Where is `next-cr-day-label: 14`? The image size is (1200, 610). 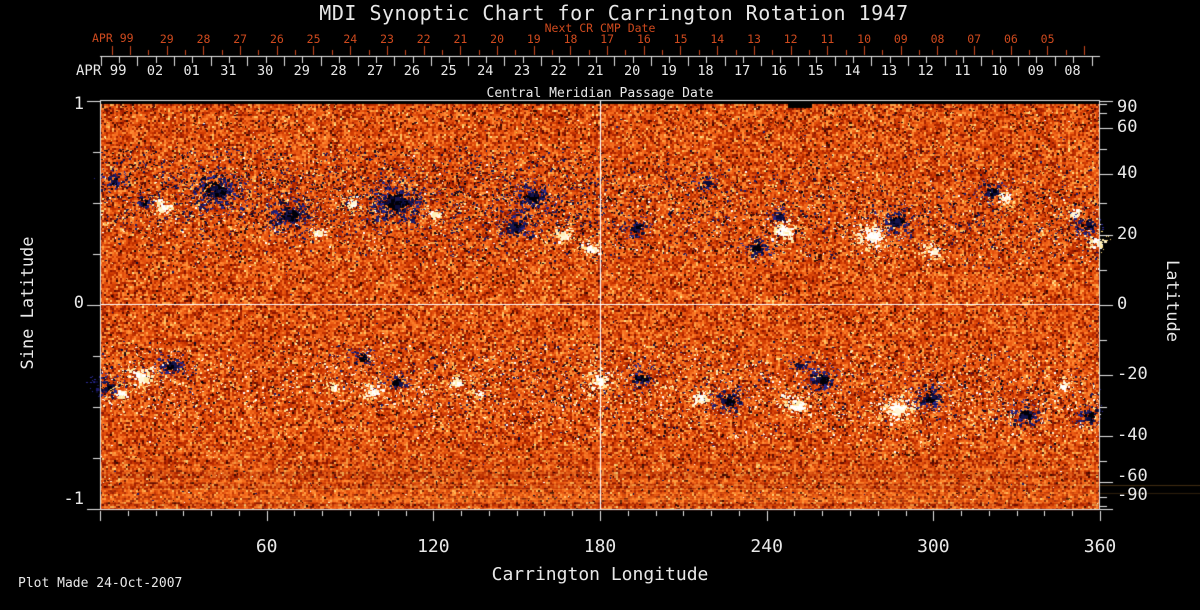
next-cr-day-label: 14 is located at coordinates (717, 39).